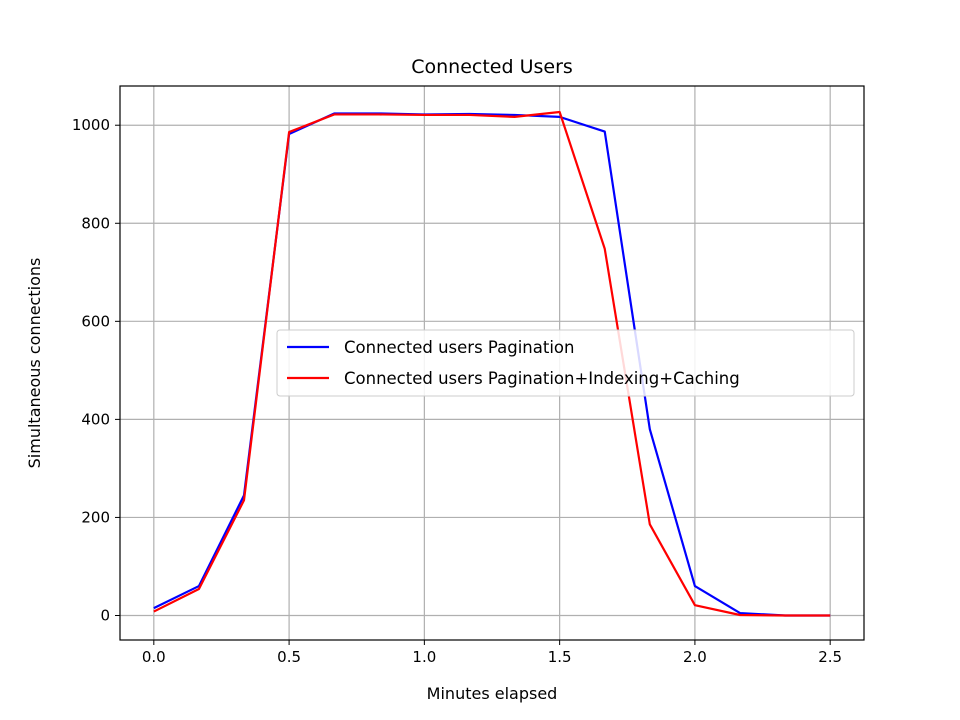  I want to click on y-tick-label: 800, so click(95, 223).